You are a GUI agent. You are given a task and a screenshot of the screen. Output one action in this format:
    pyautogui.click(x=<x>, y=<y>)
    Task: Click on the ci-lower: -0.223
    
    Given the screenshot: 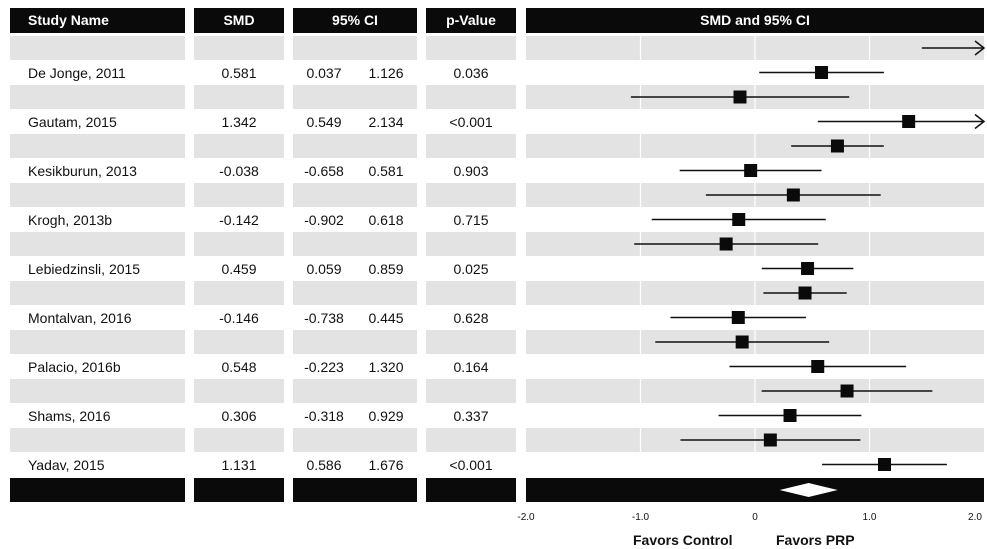 What is the action you would take?
    pyautogui.click(x=324, y=366)
    